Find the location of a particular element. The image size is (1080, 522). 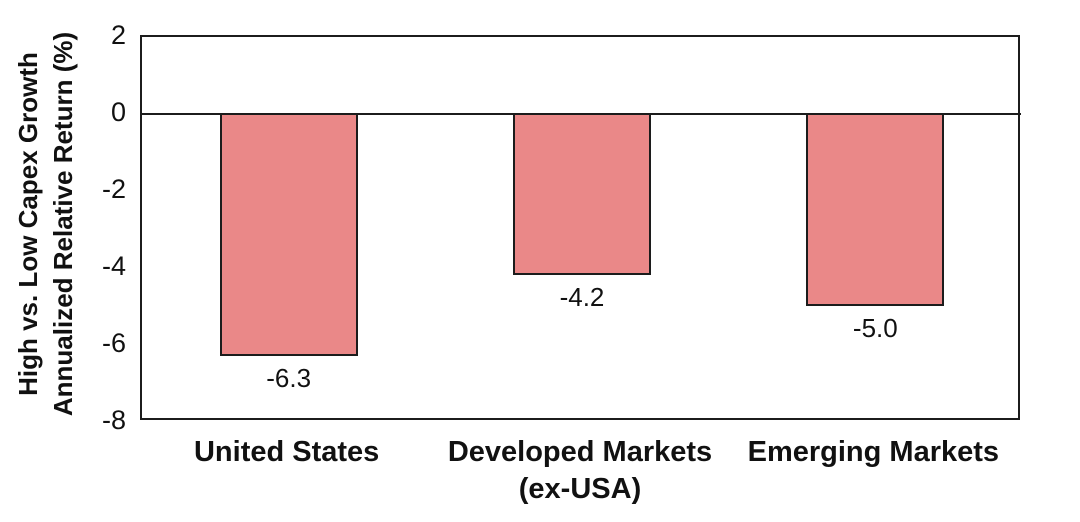

x-category-label-line: United States is located at coordinates (286, 452).